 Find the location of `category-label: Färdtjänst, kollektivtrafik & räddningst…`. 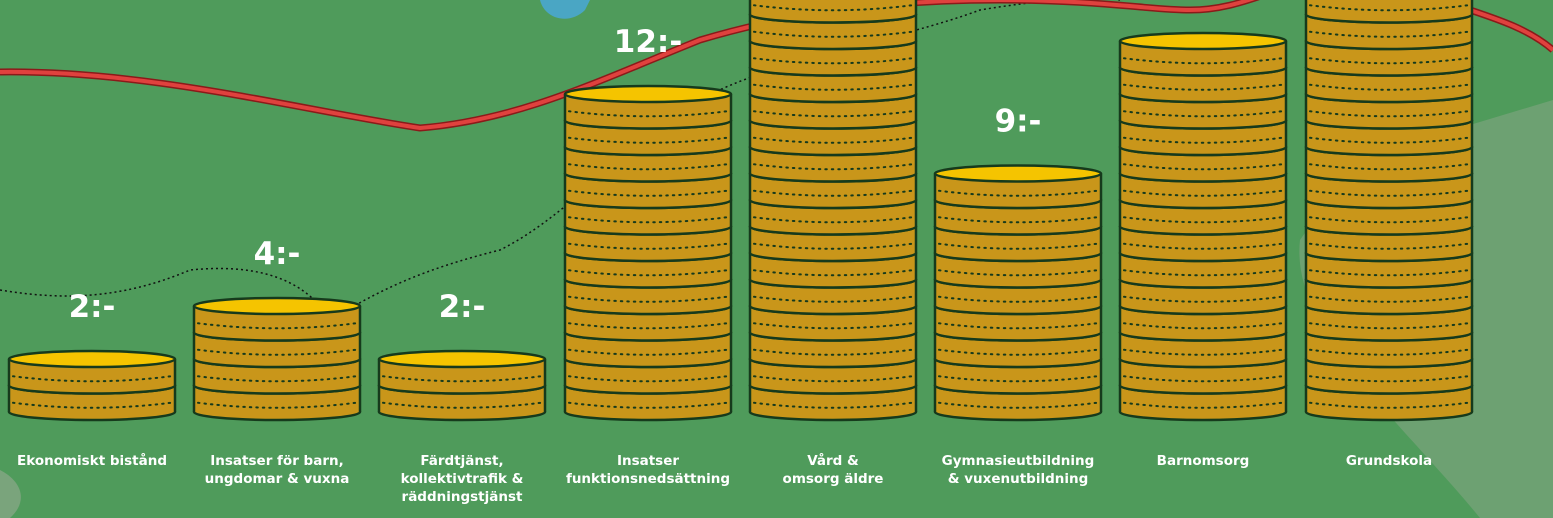

category-label: Färdtjänst, kollektivtrafik & räddningst… is located at coordinates (462, 479).